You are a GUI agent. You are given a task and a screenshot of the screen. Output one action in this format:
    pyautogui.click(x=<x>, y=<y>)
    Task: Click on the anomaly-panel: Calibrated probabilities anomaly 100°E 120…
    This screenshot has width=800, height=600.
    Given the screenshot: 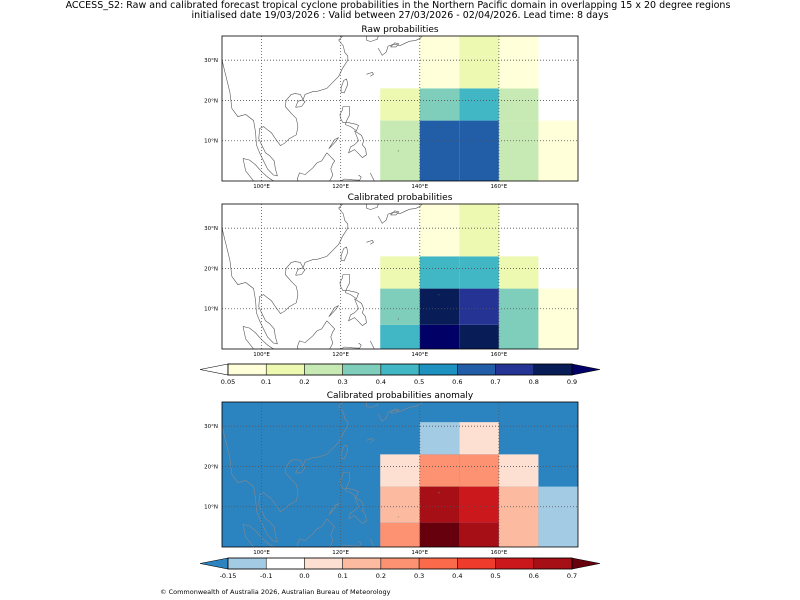 What is the action you would take?
    pyautogui.click(x=391, y=473)
    